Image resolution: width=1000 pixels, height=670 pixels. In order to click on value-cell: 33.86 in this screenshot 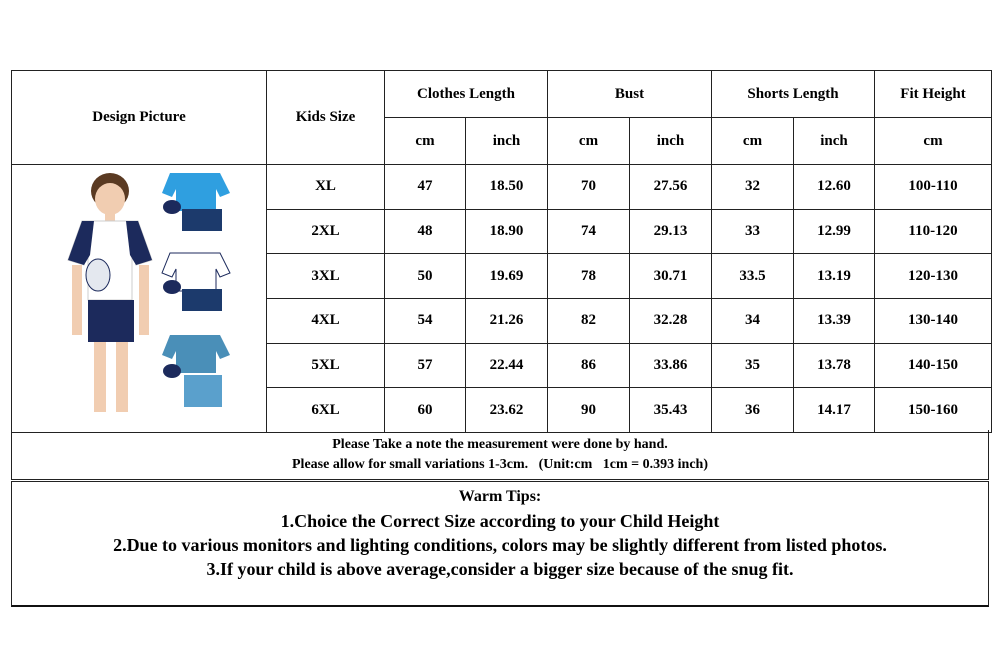, I will do `click(670, 365)`.